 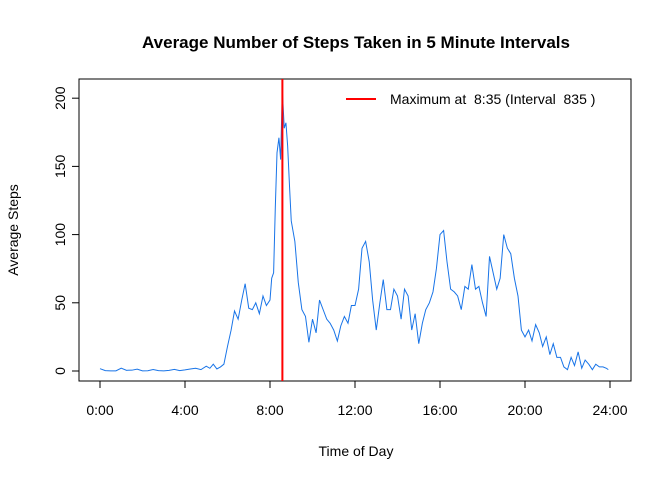 I want to click on x-tick-label: 12:00, so click(x=354, y=410).